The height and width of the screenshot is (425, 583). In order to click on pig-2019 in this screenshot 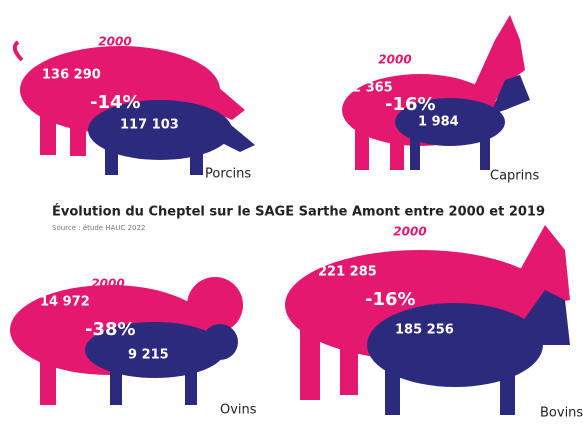, I will do `click(171, 137)`.